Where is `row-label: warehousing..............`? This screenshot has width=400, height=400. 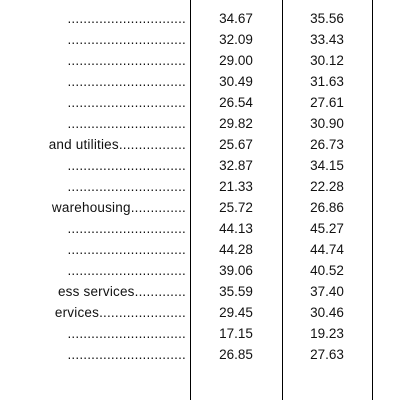 row-label: warehousing.............. is located at coordinates (118, 207).